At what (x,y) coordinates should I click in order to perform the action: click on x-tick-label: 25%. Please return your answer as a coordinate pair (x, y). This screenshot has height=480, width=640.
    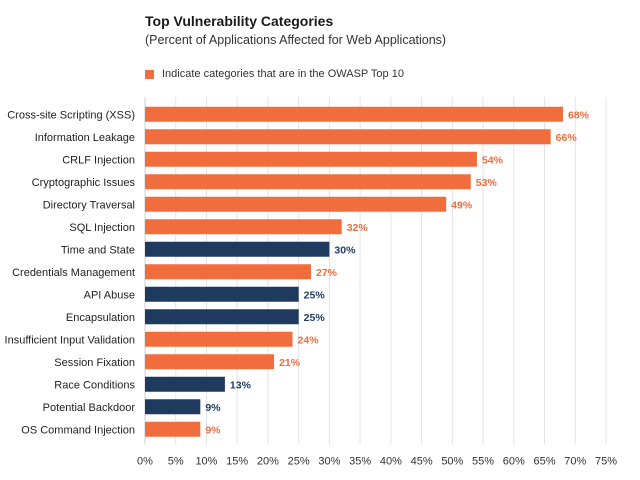
    Looking at the image, I should click on (299, 462).